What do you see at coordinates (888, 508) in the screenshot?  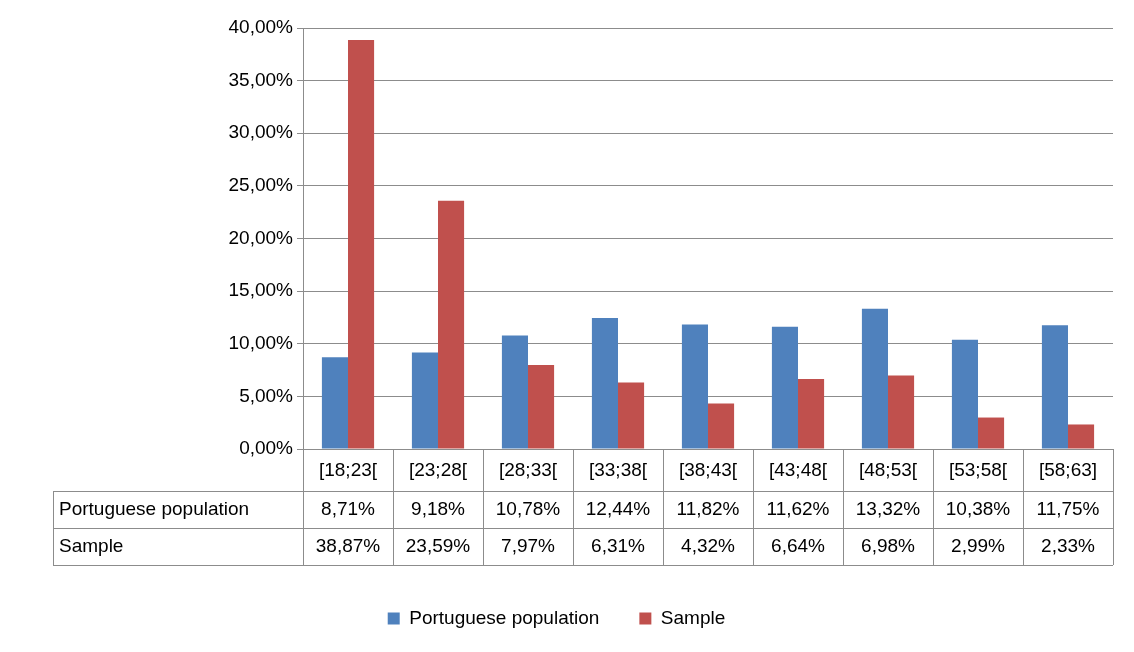 I see `data-label: 13,32%` at bounding box center [888, 508].